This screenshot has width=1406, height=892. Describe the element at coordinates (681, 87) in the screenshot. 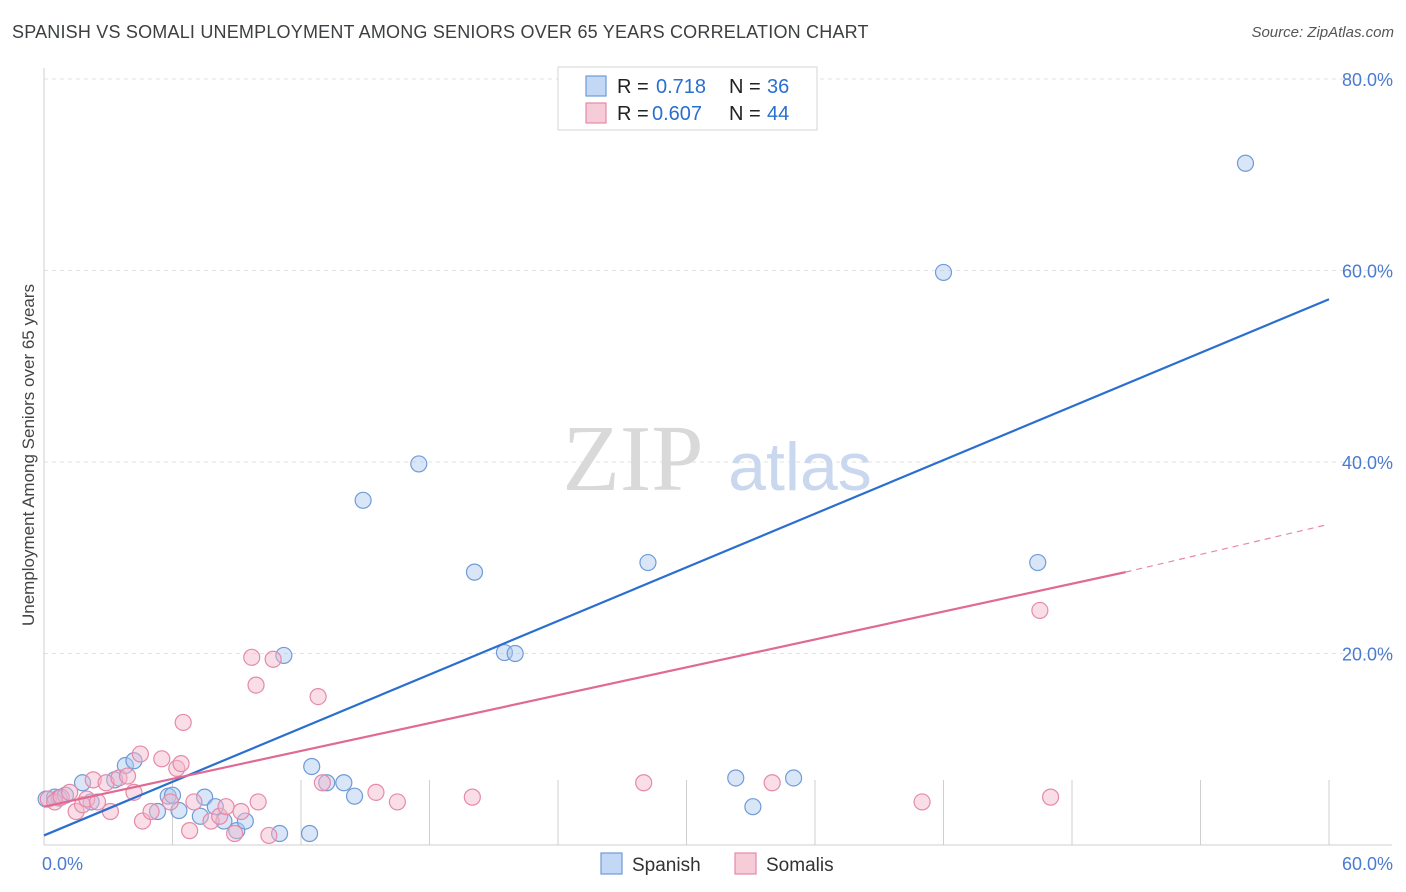

I see `legend-r-value-spanish: 0.718` at that location.